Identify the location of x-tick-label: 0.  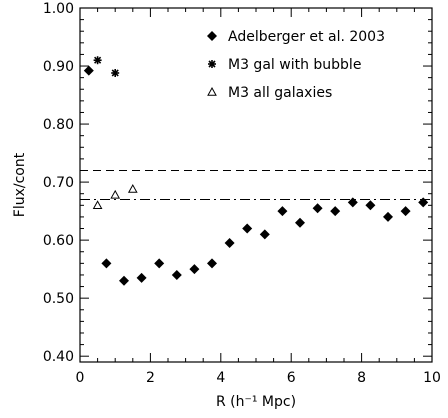
(80, 378).